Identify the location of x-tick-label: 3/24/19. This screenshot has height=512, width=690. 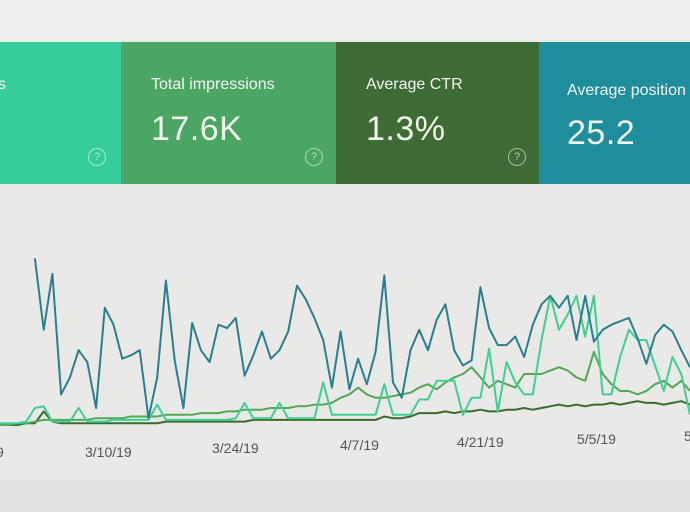
(235, 448).